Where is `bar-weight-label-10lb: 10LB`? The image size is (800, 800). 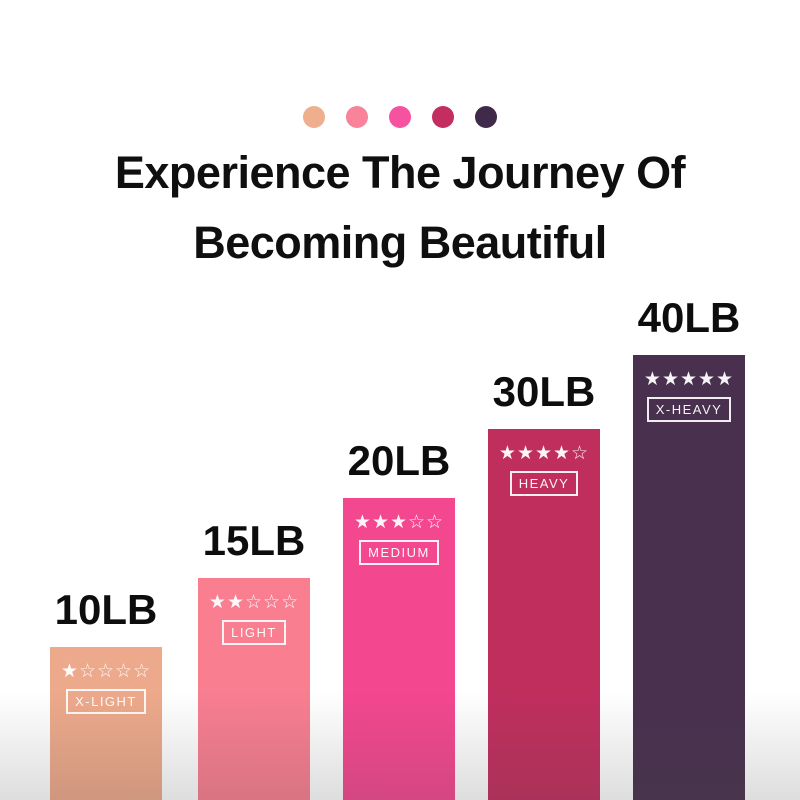 bar-weight-label-10lb: 10LB is located at coordinates (106, 609).